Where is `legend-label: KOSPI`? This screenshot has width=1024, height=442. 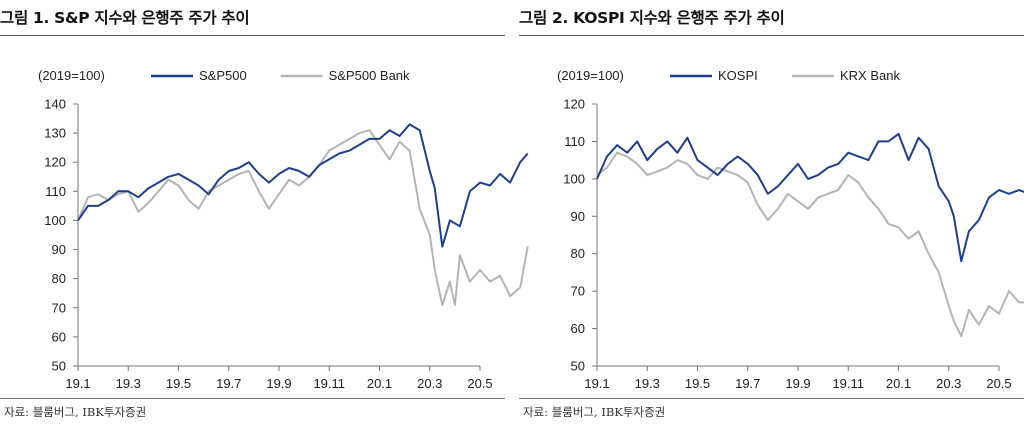
legend-label: KOSPI is located at coordinates (738, 75).